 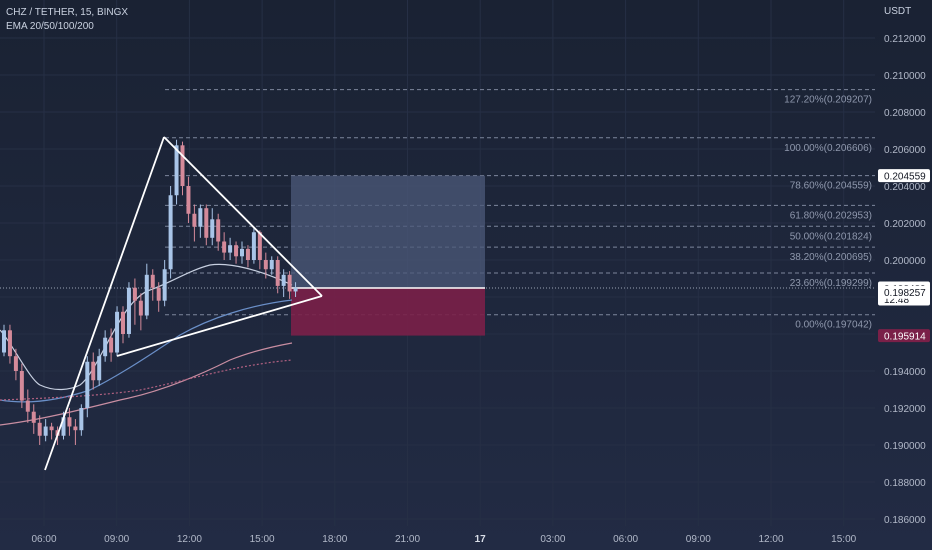 What do you see at coordinates (905, 187) in the screenshot?
I see `price-tick: 0.204000` at bounding box center [905, 187].